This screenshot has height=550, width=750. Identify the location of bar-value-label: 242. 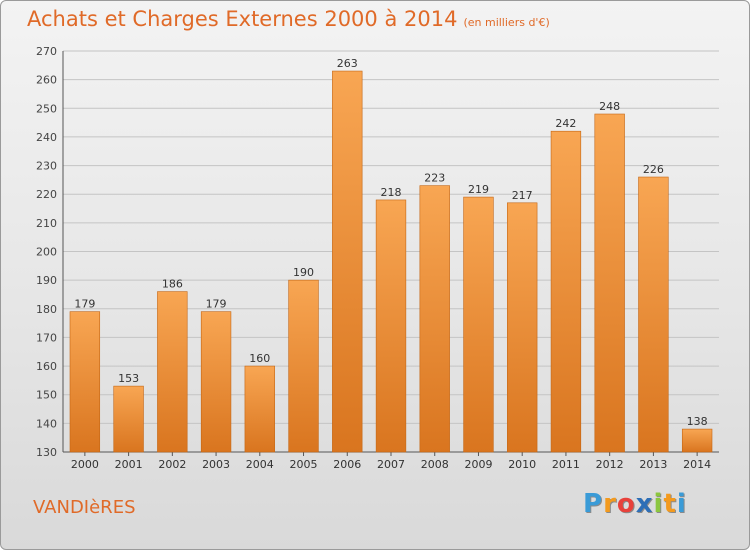
(565, 123).